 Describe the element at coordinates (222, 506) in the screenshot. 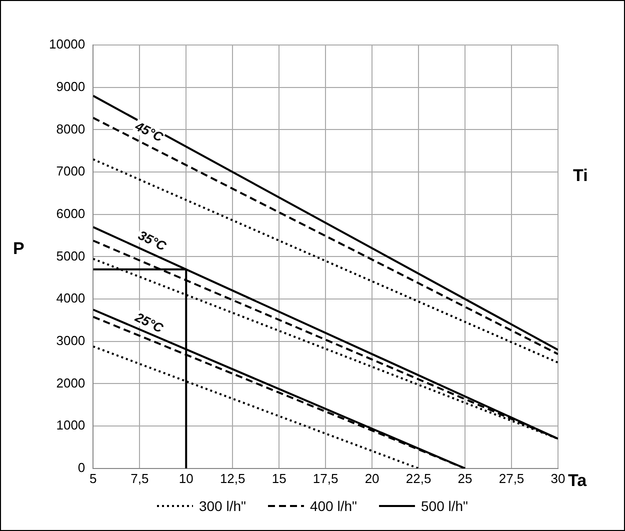

I see `legend-label: 300 l/h"` at that location.